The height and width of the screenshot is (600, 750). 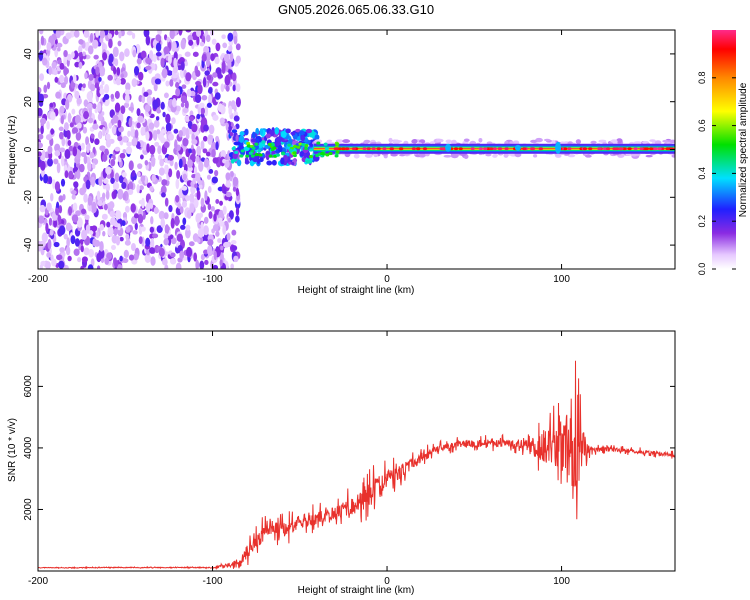 I want to click on snr-xtick-label: -100, so click(x=213, y=581).